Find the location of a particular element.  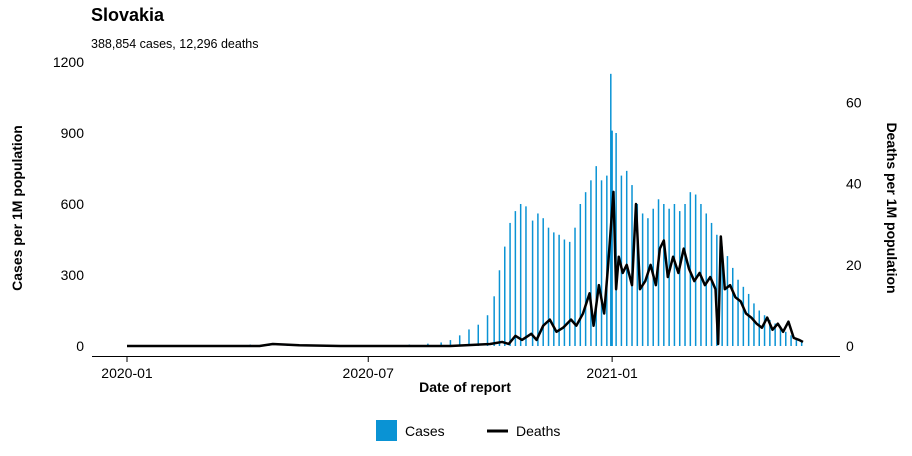

left-y-tick-label: 0 is located at coordinates (80, 346).